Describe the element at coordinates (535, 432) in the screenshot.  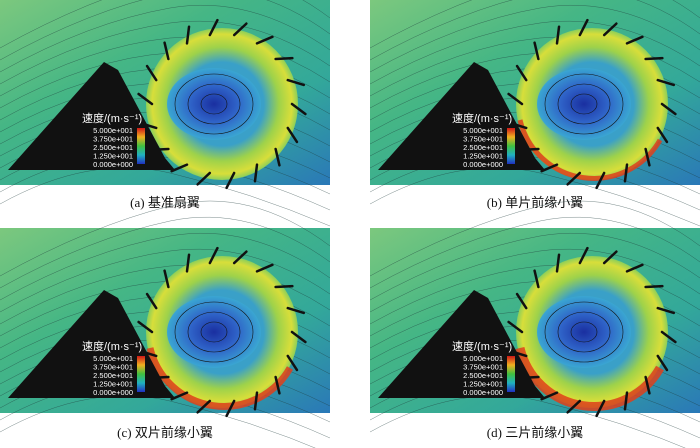
I see `caption: (d) 三片前缘小翼` at that location.